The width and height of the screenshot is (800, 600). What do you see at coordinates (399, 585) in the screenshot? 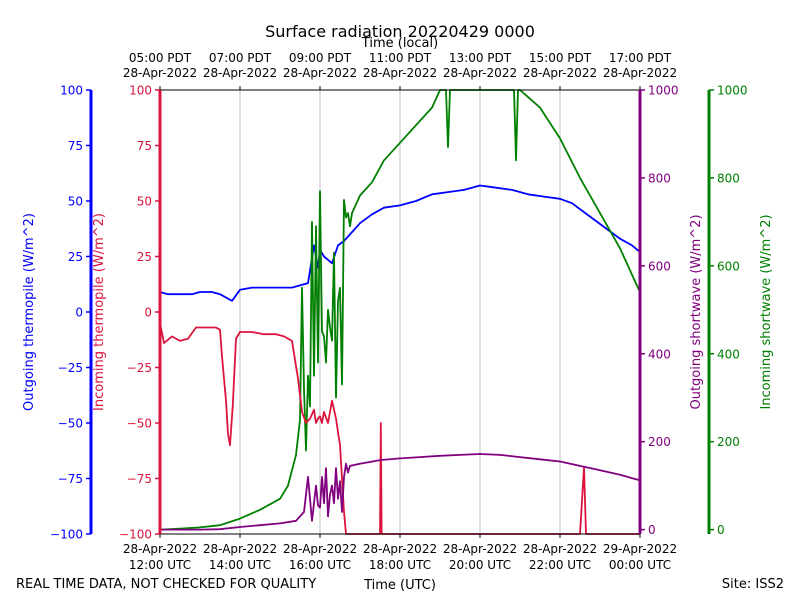
I see `x-axis-label: Time (UTC)` at bounding box center [399, 585].